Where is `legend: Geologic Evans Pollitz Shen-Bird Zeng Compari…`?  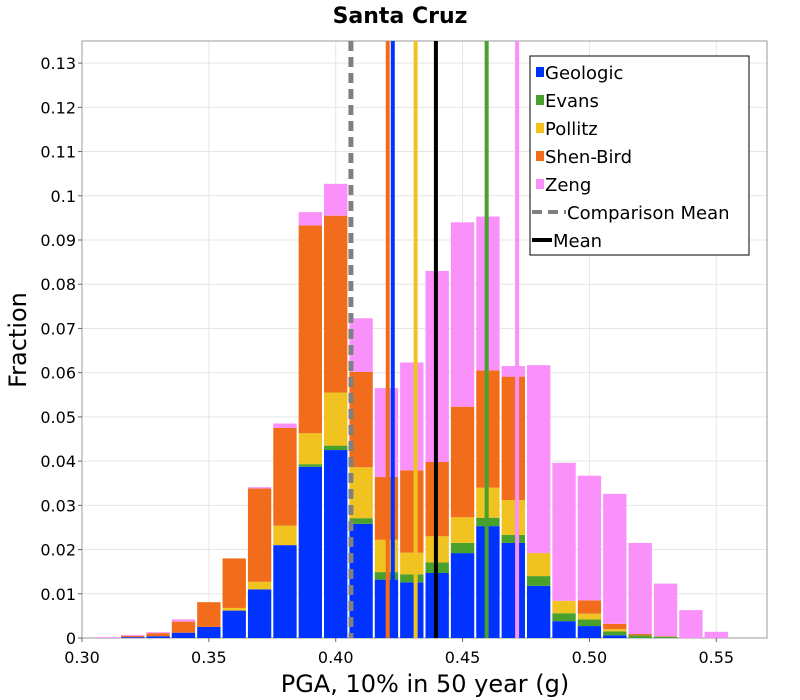 legend: Geologic Evans Pollitz Shen-Bird Zeng Compari… is located at coordinates (639, 155).